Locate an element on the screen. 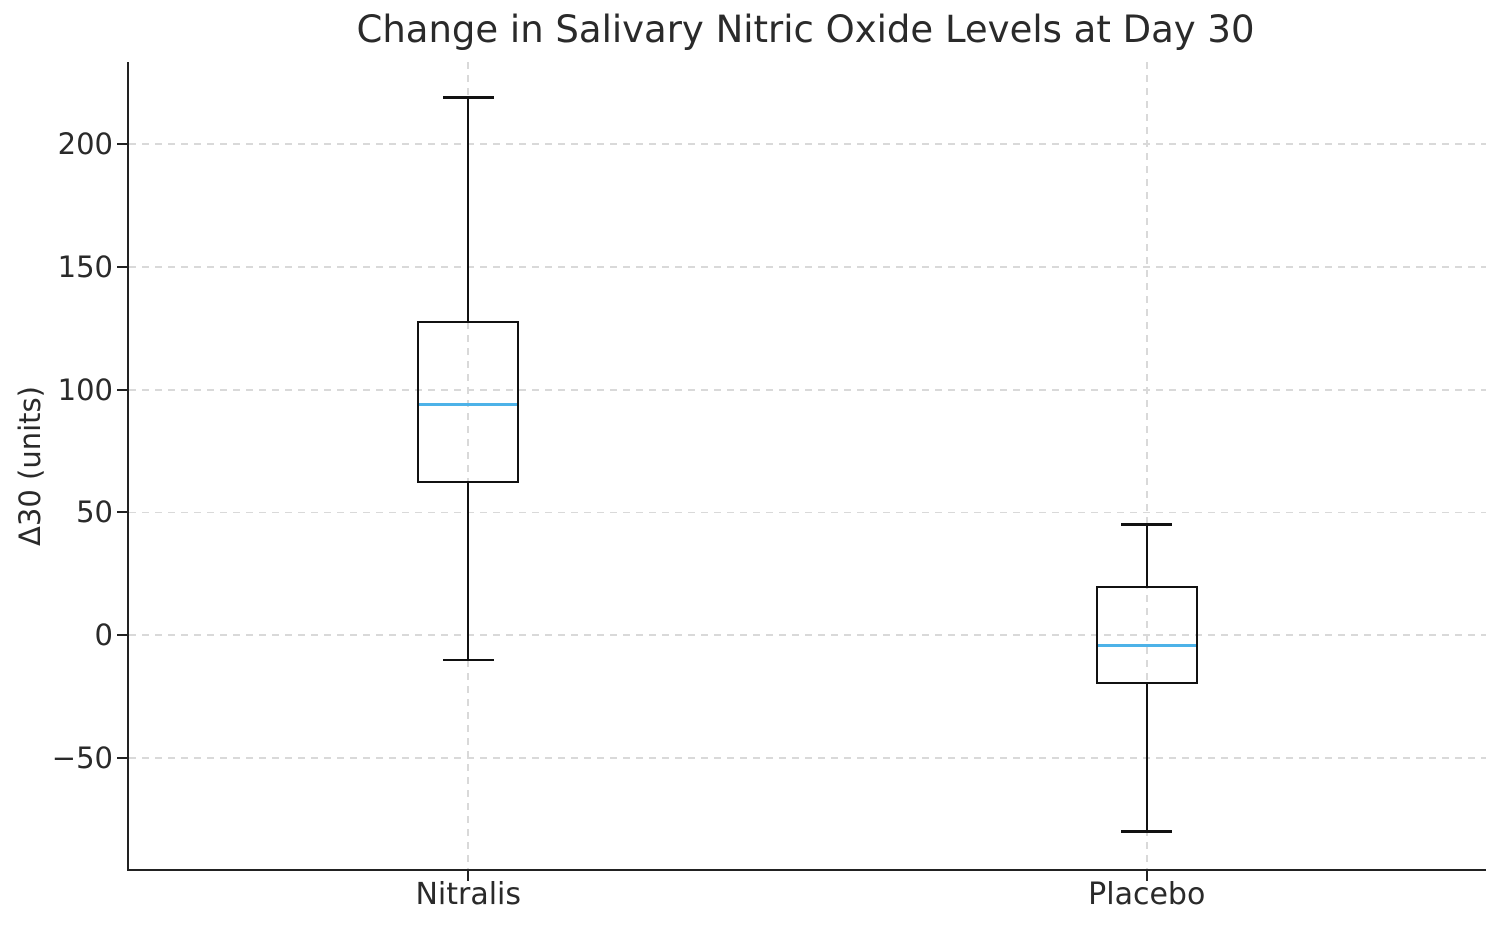  y-axis-label: Δ30 (units) is located at coordinates (30, 465).